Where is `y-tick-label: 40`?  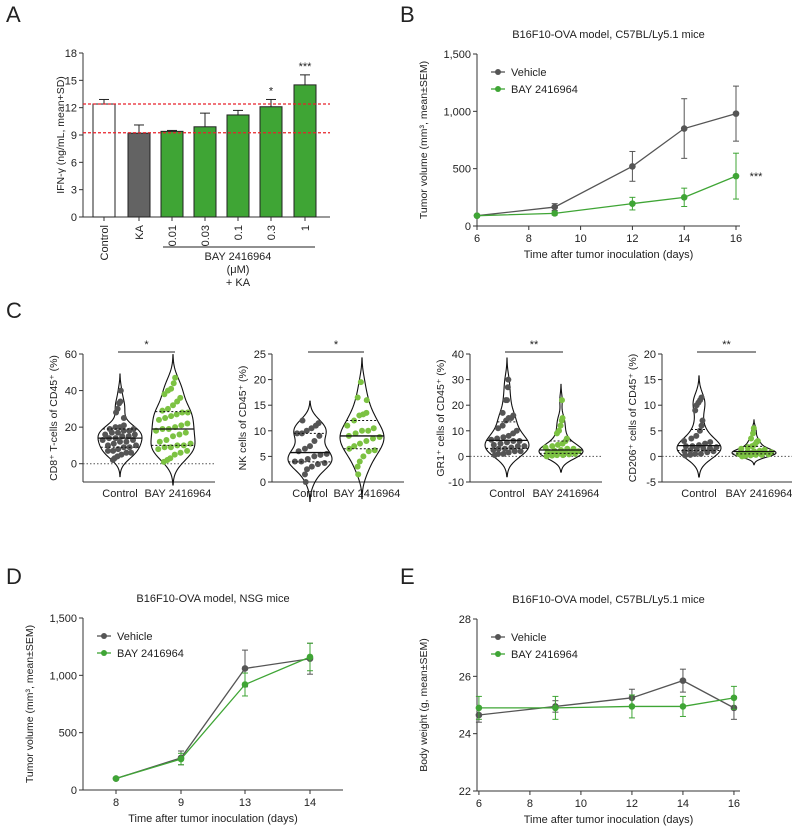
y-tick-label: 40 is located at coordinates (71, 392).